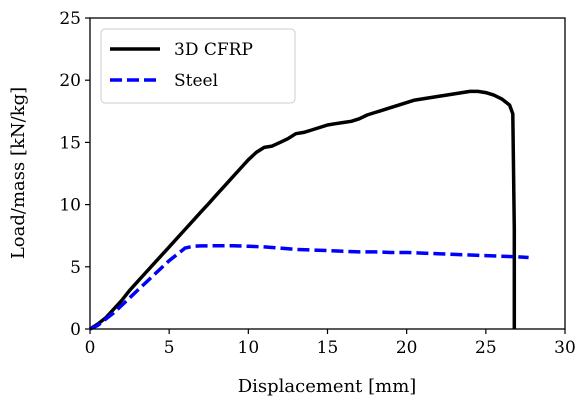  What do you see at coordinates (18, 173) in the screenshot?
I see `y-axis-label: Load/mass [kN/kg]` at bounding box center [18, 173].